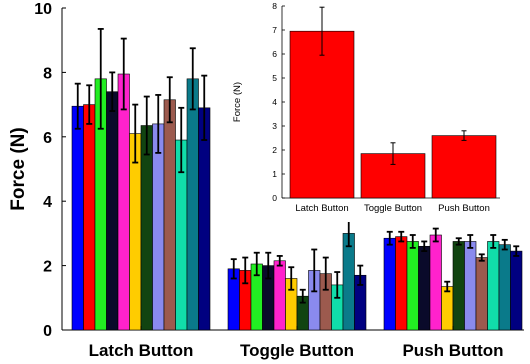  What do you see at coordinates (452, 350) in the screenshot?
I see `x-tick-label: Push Button` at bounding box center [452, 350].